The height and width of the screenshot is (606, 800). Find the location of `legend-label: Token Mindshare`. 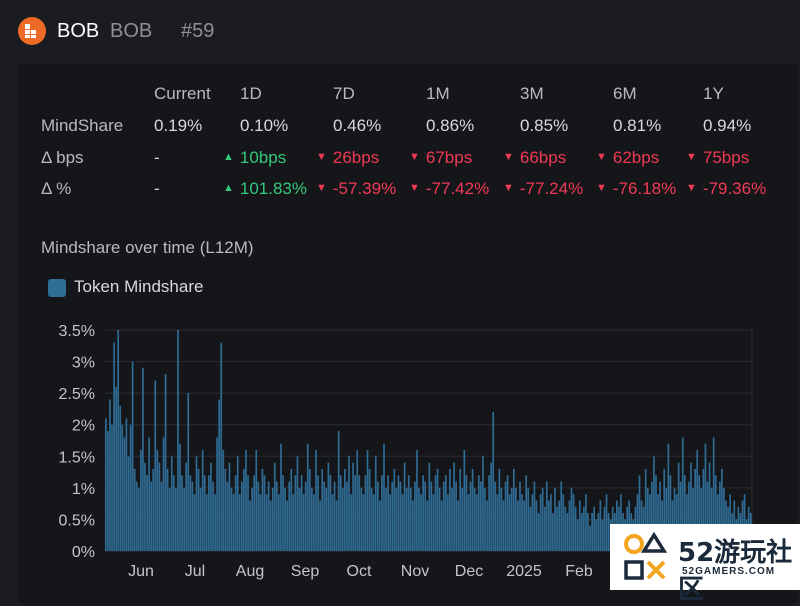

legend-label: Token Mindshare is located at coordinates (139, 286).